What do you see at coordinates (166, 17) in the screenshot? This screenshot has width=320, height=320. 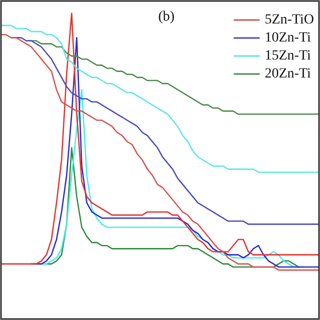 I see `annotation: (b)` at bounding box center [166, 17].